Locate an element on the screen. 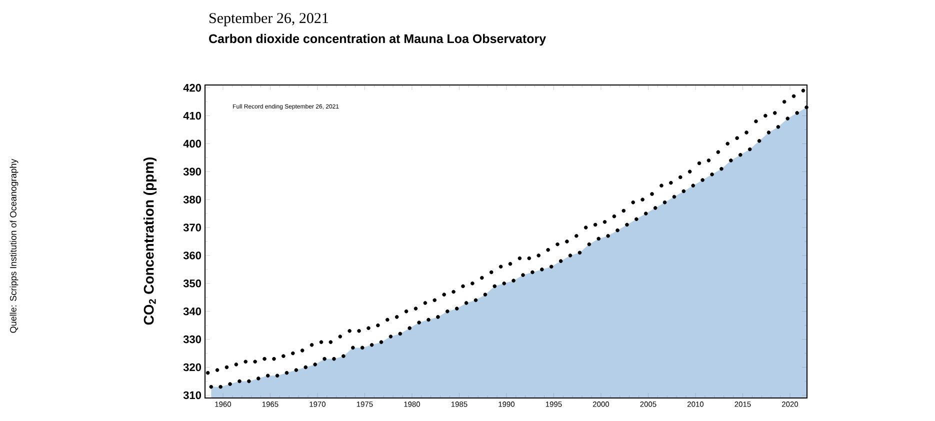  y-tick-label: 380 is located at coordinates (192, 200).